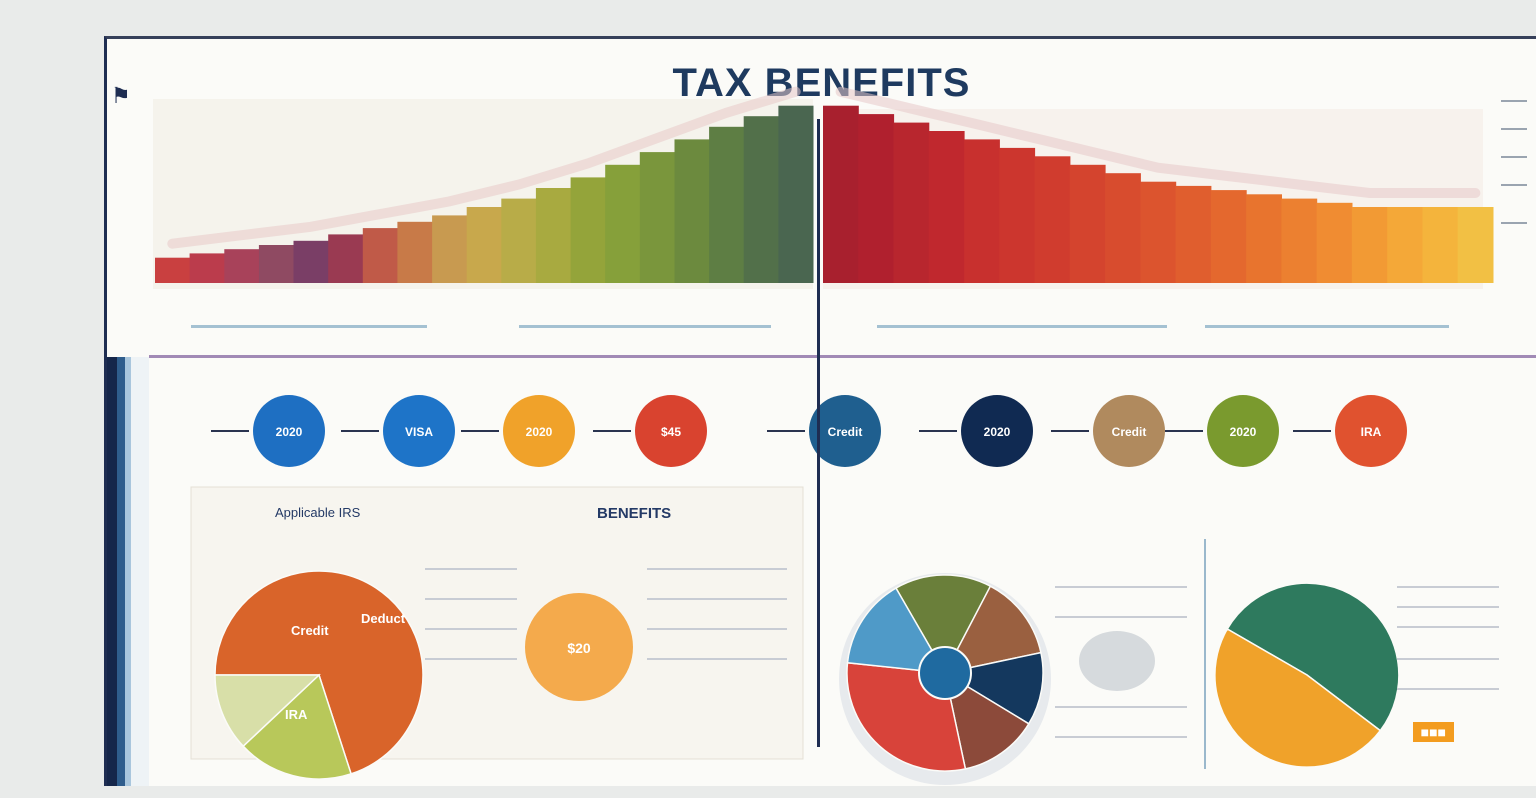 Image resolution: width=1536 pixels, height=798 pixels. I want to click on pie-hub, so click(945, 673).